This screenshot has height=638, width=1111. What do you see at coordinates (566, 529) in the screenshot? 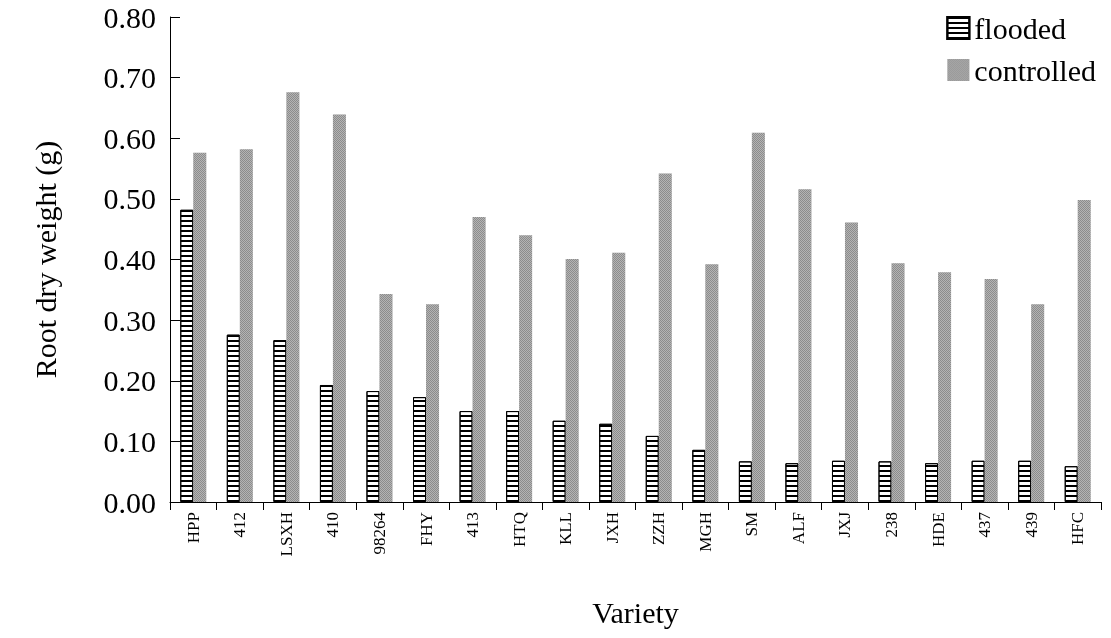
I see `x-tick-label: KLL` at bounding box center [566, 529].